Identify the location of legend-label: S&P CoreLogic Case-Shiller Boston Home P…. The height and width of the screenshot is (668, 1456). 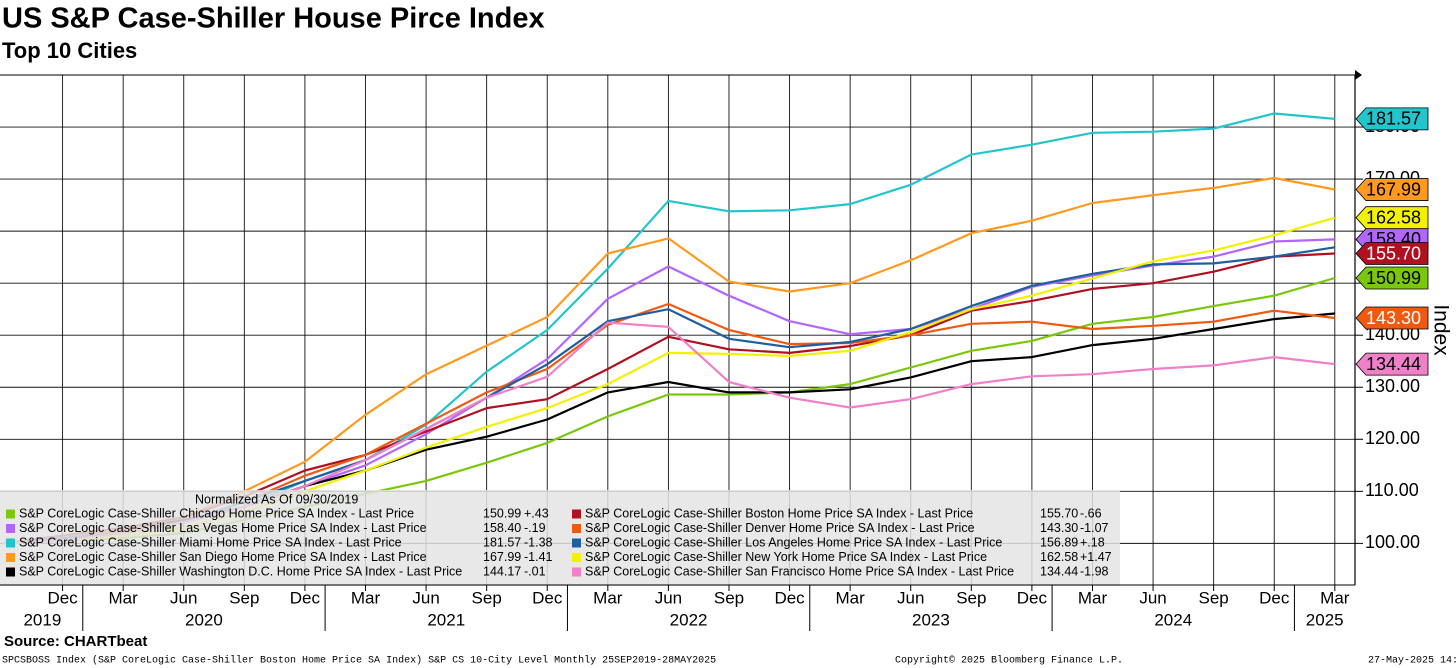
(779, 513).